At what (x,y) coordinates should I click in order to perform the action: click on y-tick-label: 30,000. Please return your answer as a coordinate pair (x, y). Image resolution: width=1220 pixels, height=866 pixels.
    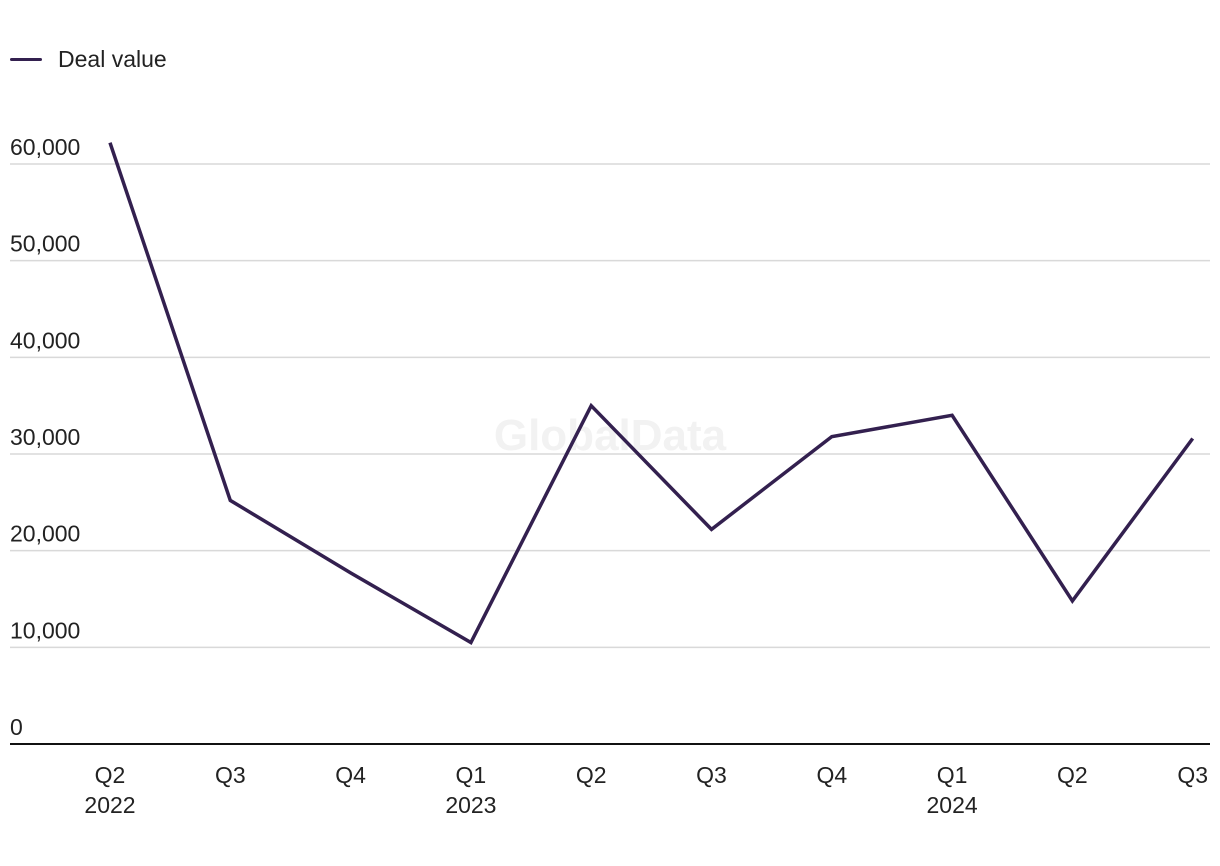
    Looking at the image, I should click on (45, 437).